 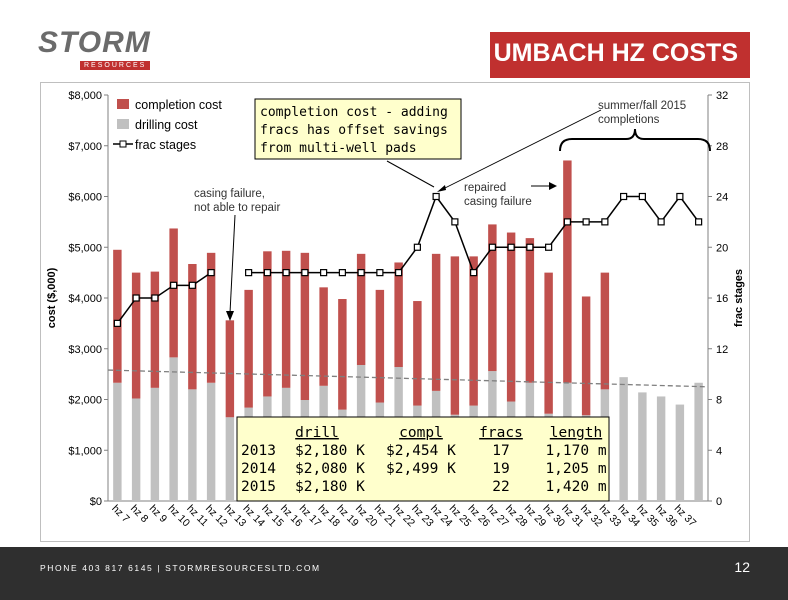 What do you see at coordinates (338, 148) in the screenshot?
I see `note-line: from multi-well pads` at bounding box center [338, 148].